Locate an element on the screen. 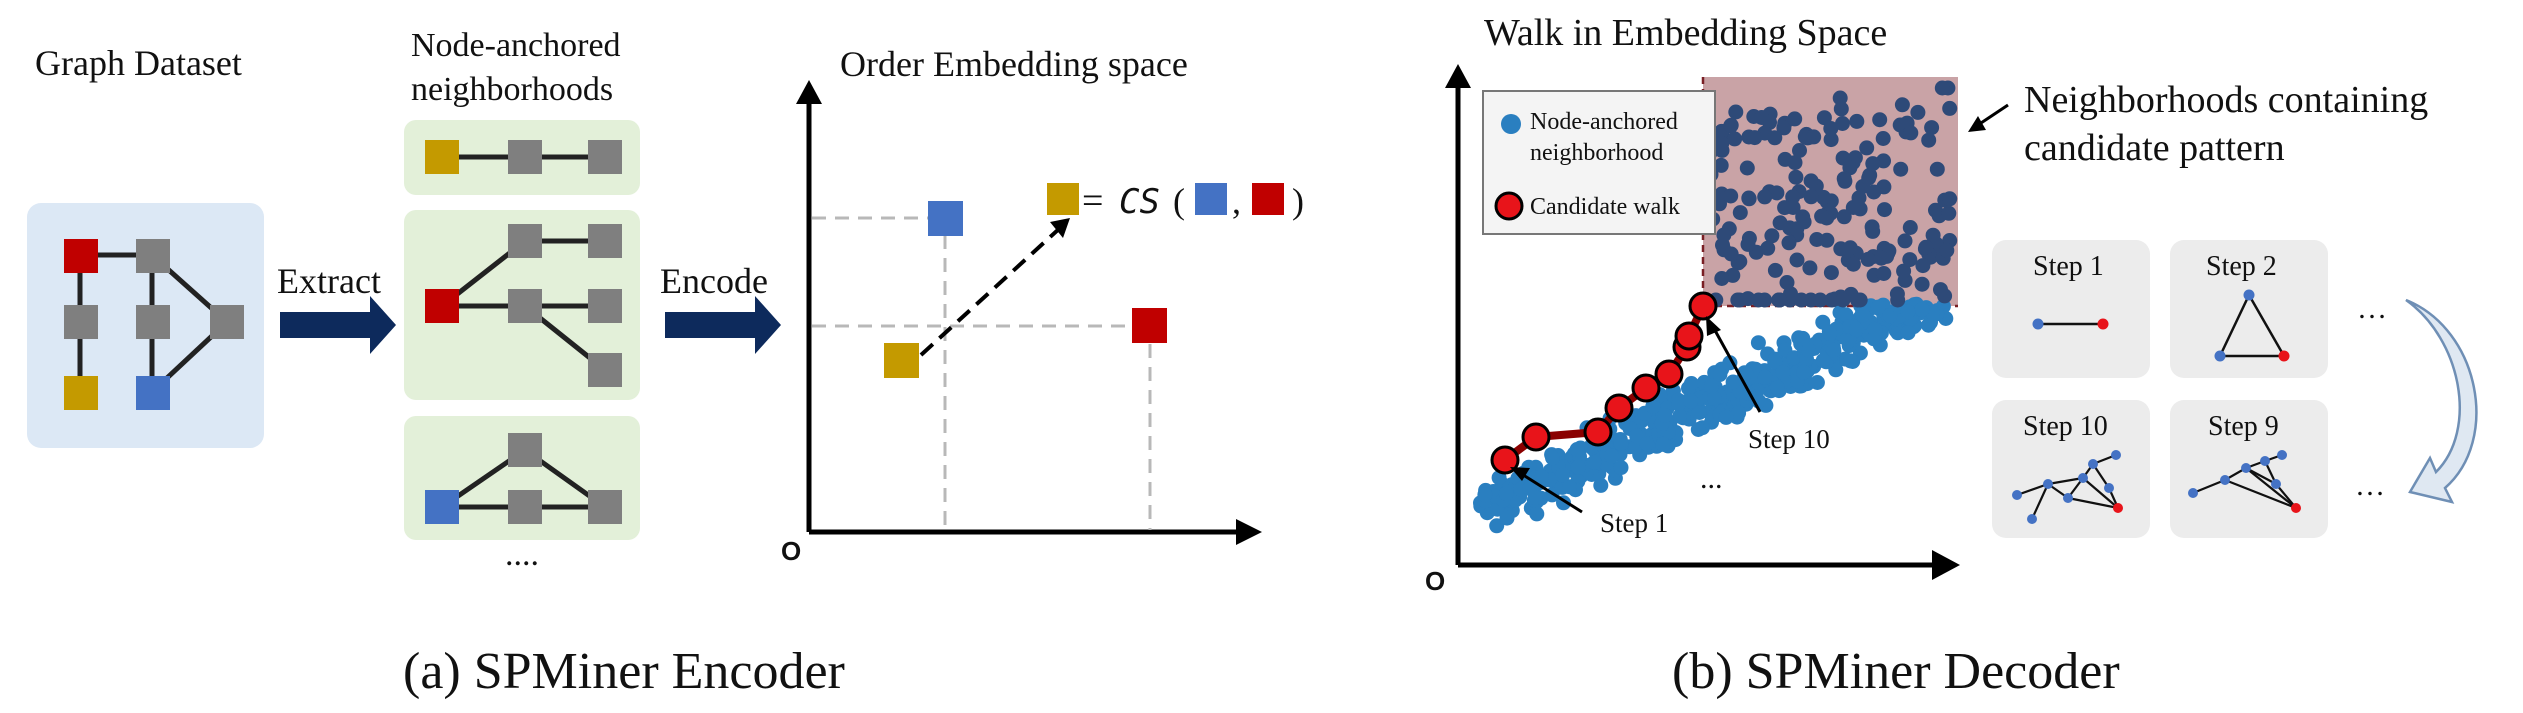 Image resolution: width=2523 pixels, height=713 pixels. legend-walk-label: Candidate walk is located at coordinates (1605, 207).